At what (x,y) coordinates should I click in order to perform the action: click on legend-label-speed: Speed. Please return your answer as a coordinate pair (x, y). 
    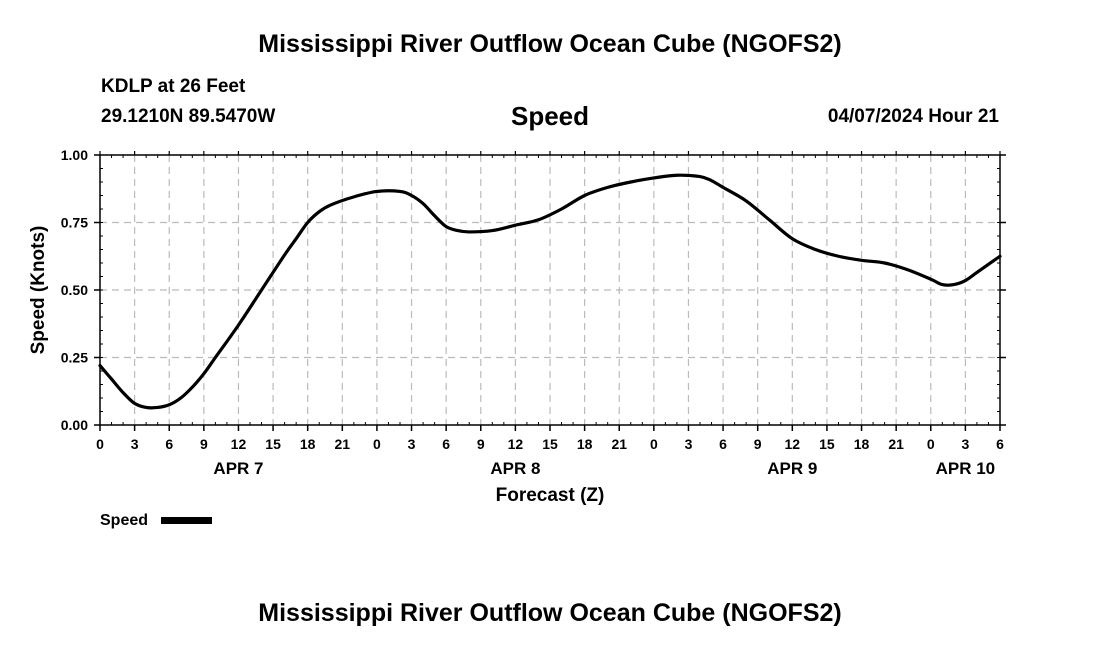
    Looking at the image, I should click on (124, 520).